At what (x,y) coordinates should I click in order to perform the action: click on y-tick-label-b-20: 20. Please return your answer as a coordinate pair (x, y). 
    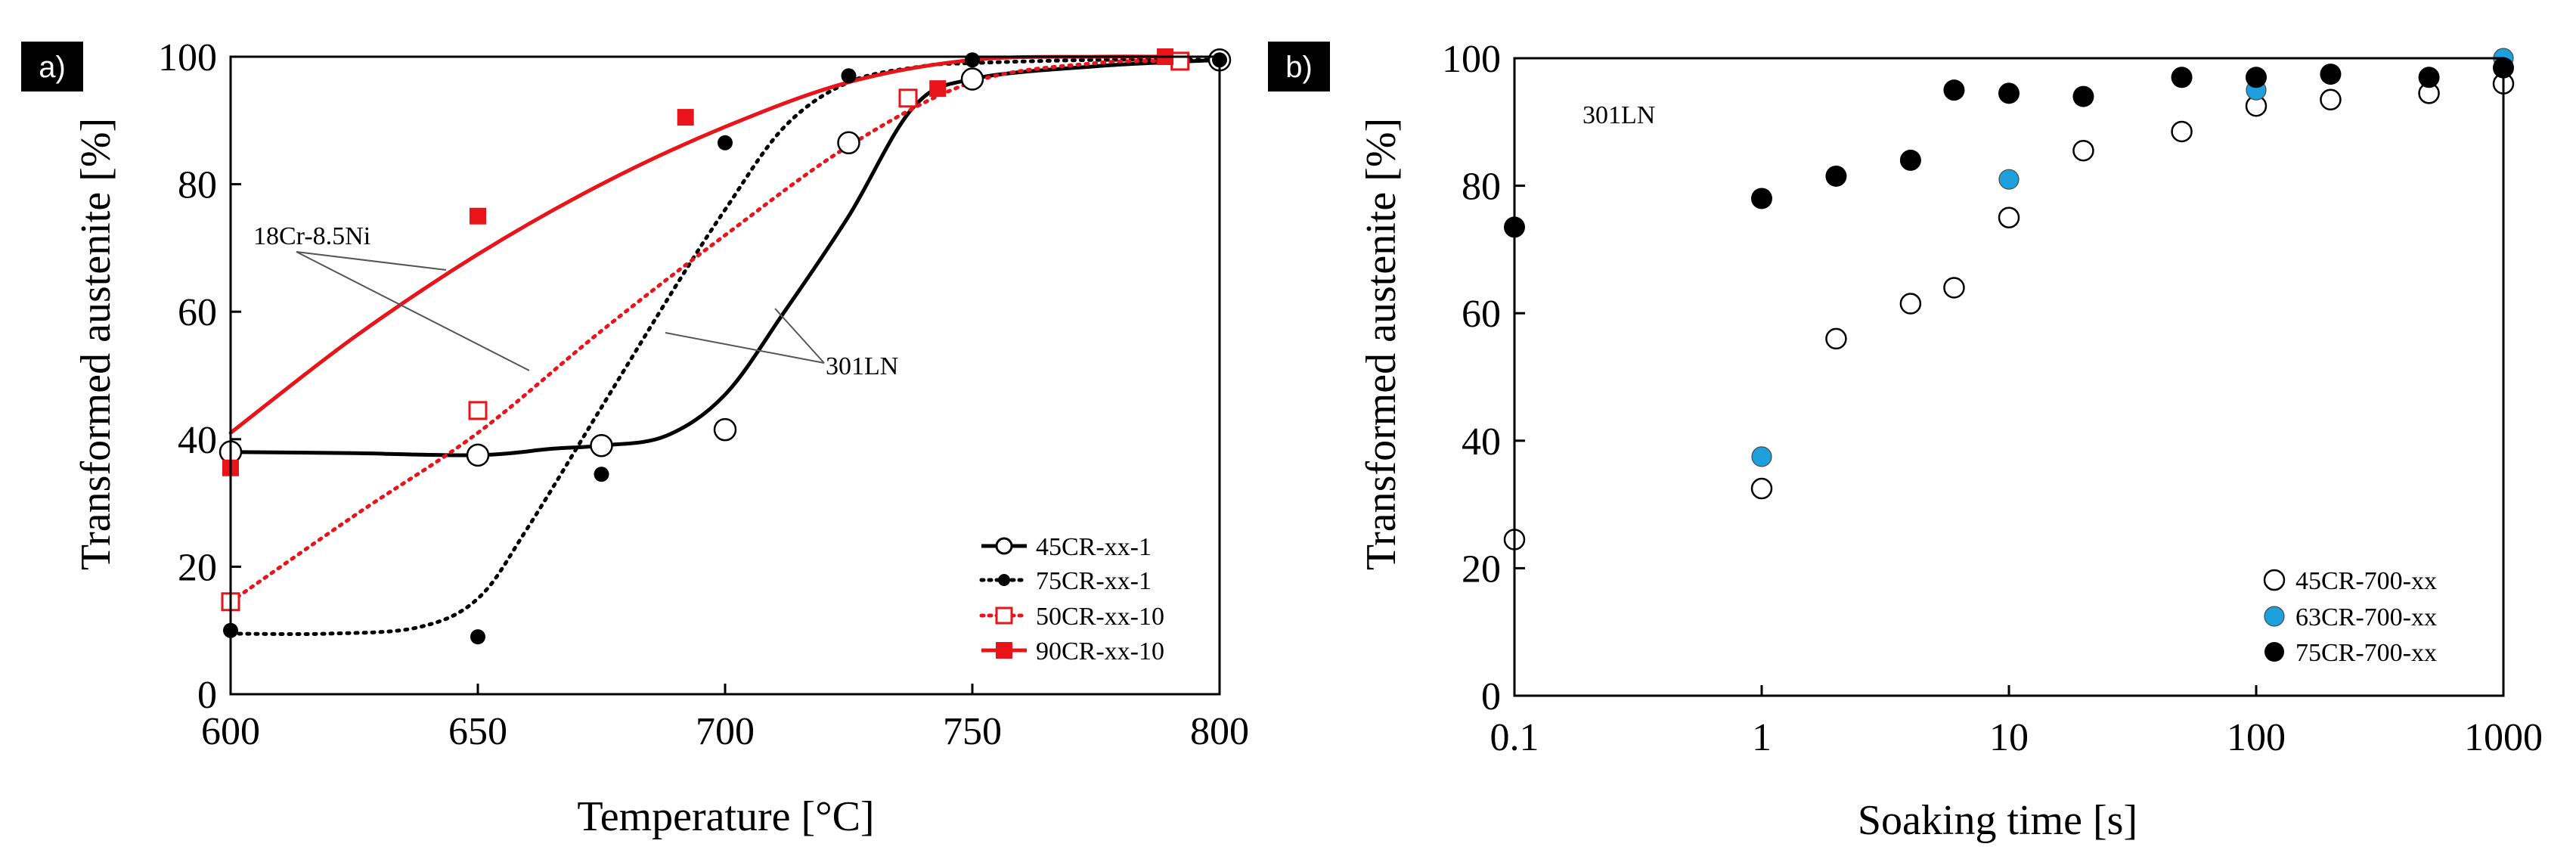
    Looking at the image, I should click on (1481, 569).